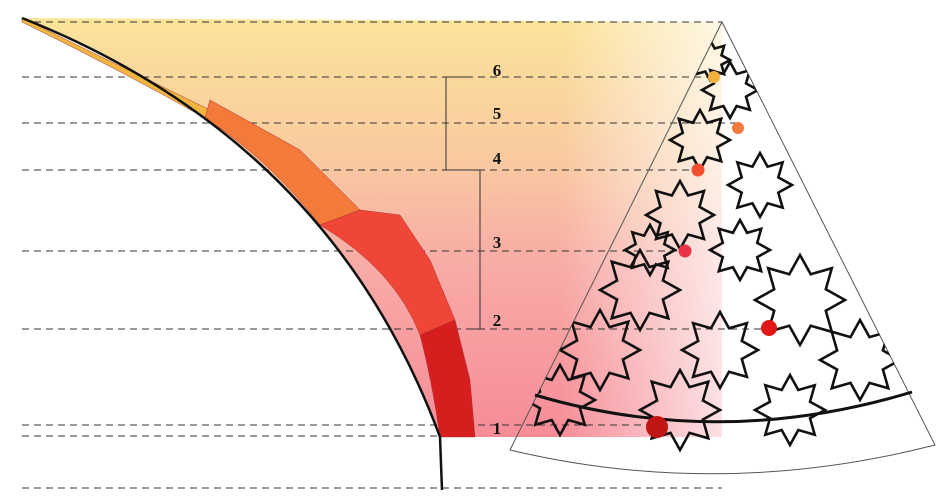 The height and width of the screenshot is (503, 941). What do you see at coordinates (497, 242) in the screenshot?
I see `layer-label: 3` at bounding box center [497, 242].